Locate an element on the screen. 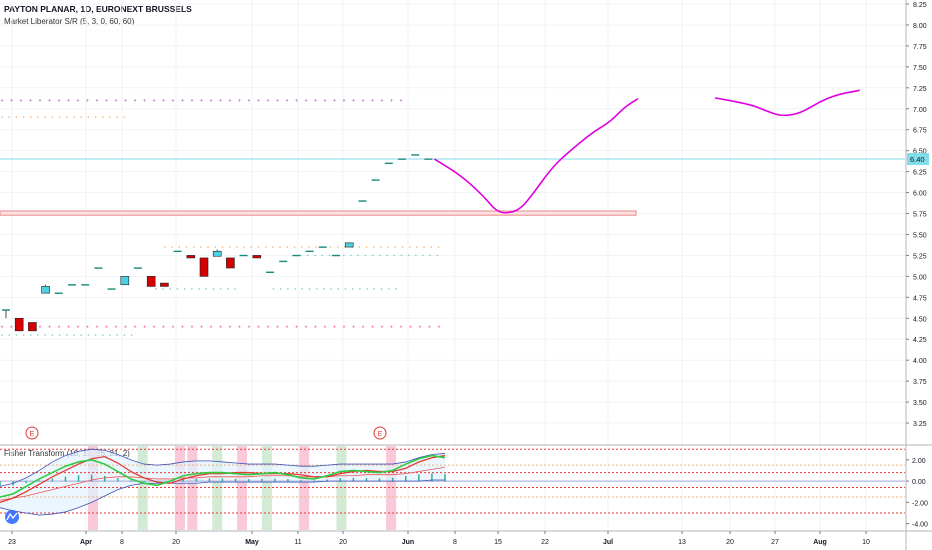  tradingview-logo-icon is located at coordinates (12, 517).